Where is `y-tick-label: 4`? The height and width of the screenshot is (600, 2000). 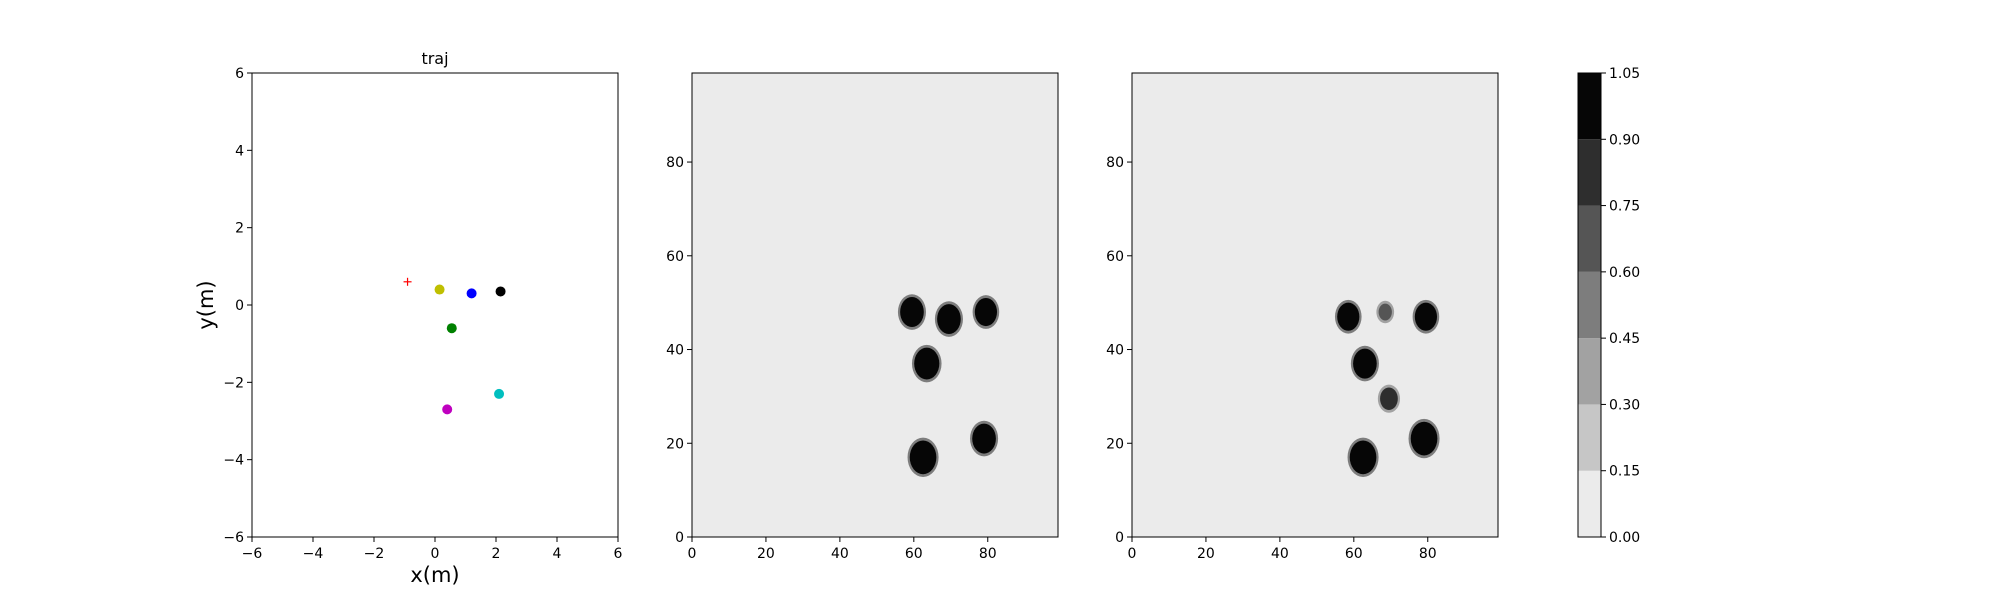
y-tick-label: 4 is located at coordinates (239, 151).